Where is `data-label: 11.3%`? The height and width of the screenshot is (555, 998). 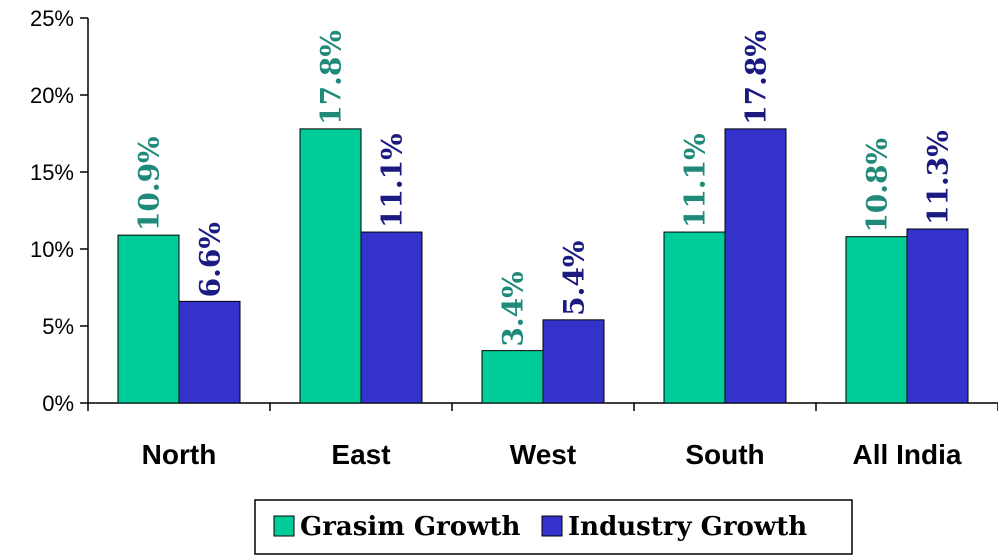 data-label: 11.3% is located at coordinates (938, 177).